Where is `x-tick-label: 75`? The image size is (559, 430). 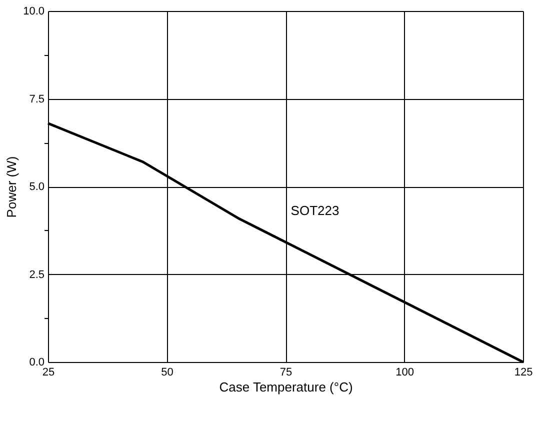 x-tick-label: 75 is located at coordinates (286, 372).